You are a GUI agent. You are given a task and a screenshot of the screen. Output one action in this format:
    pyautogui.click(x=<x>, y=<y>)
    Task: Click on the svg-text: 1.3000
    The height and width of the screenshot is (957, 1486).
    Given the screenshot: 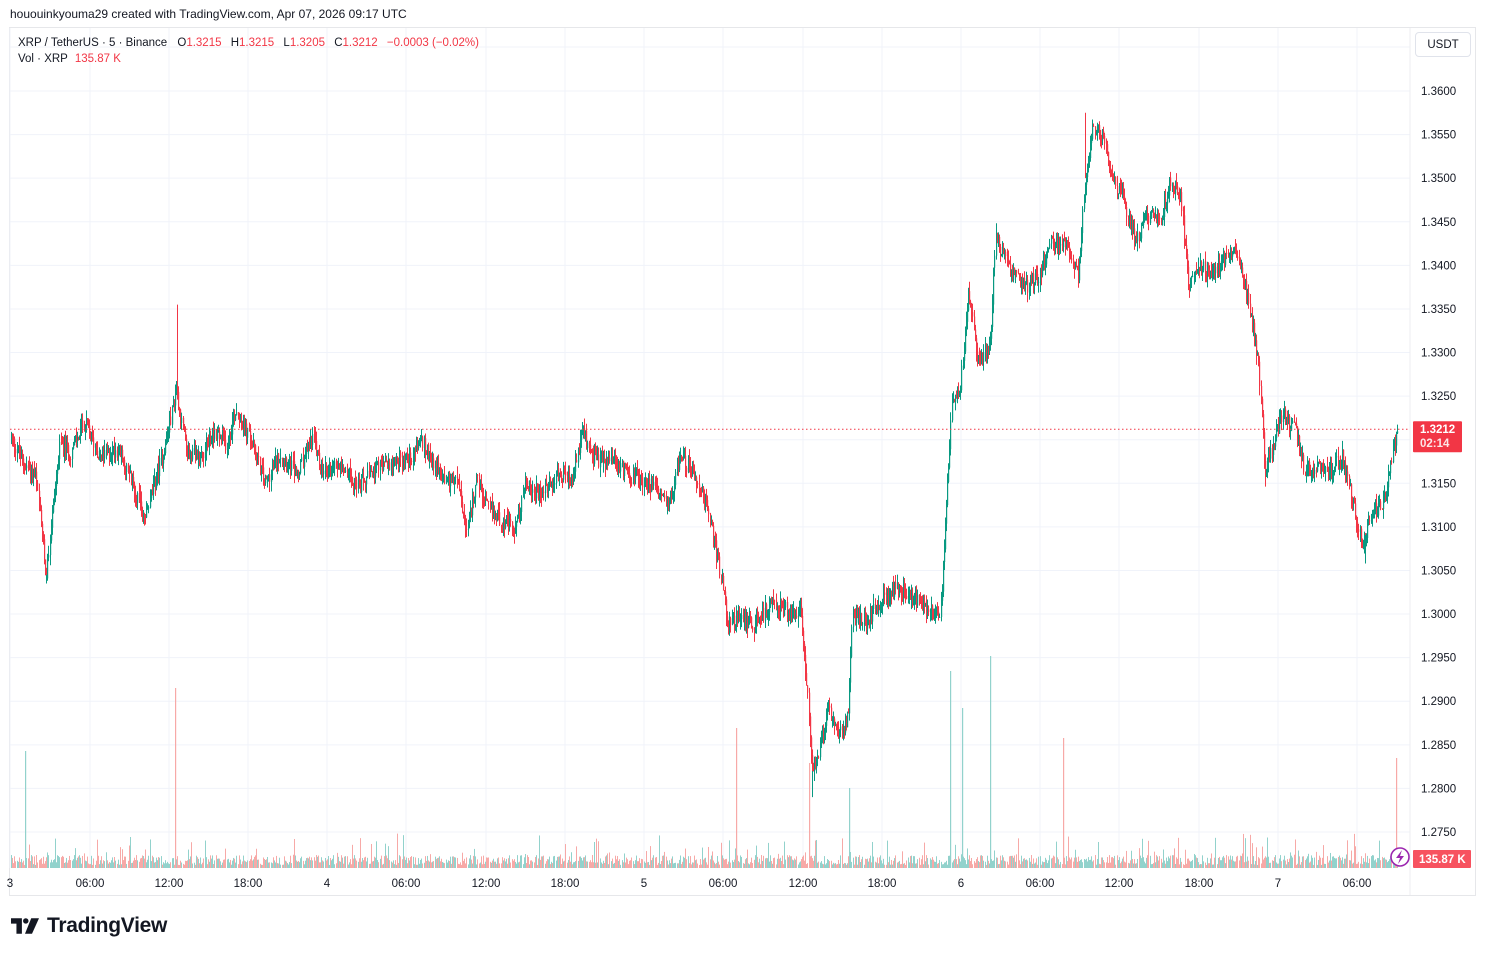 What is the action you would take?
    pyautogui.click(x=1438, y=615)
    